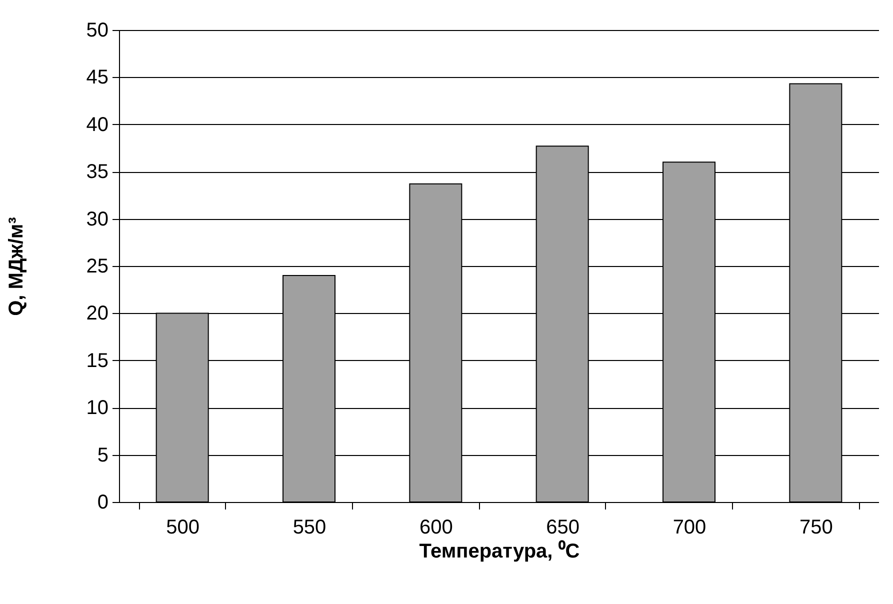 This screenshot has width=893, height=604. Describe the element at coordinates (97, 267) in the screenshot. I see `y-tick-label: 25` at that location.